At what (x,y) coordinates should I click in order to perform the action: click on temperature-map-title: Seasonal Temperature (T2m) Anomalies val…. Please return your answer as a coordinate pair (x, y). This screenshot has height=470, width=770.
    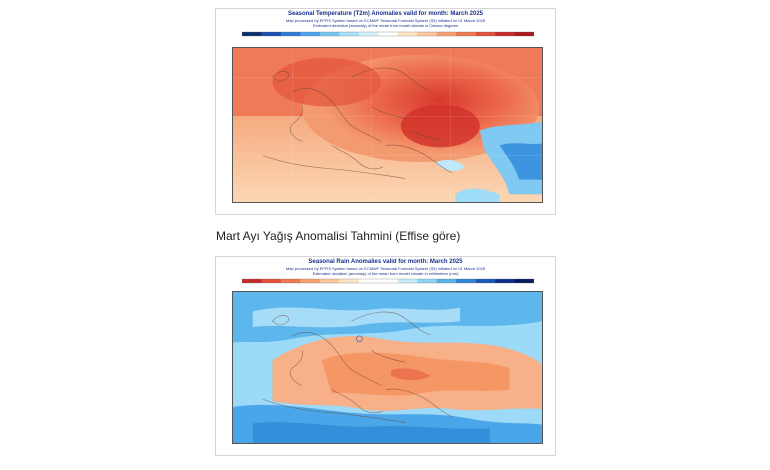
    Looking at the image, I should click on (385, 14).